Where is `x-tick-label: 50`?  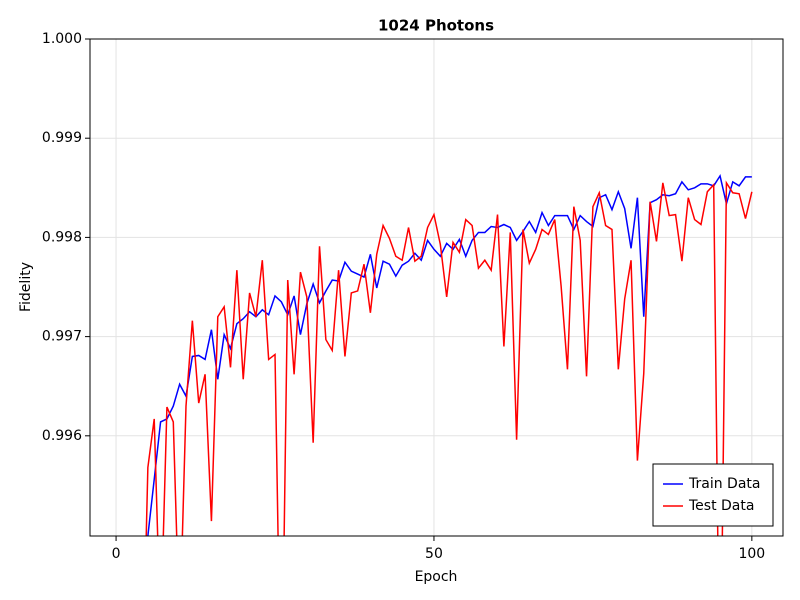
x-tick-label: 50 is located at coordinates (434, 554).